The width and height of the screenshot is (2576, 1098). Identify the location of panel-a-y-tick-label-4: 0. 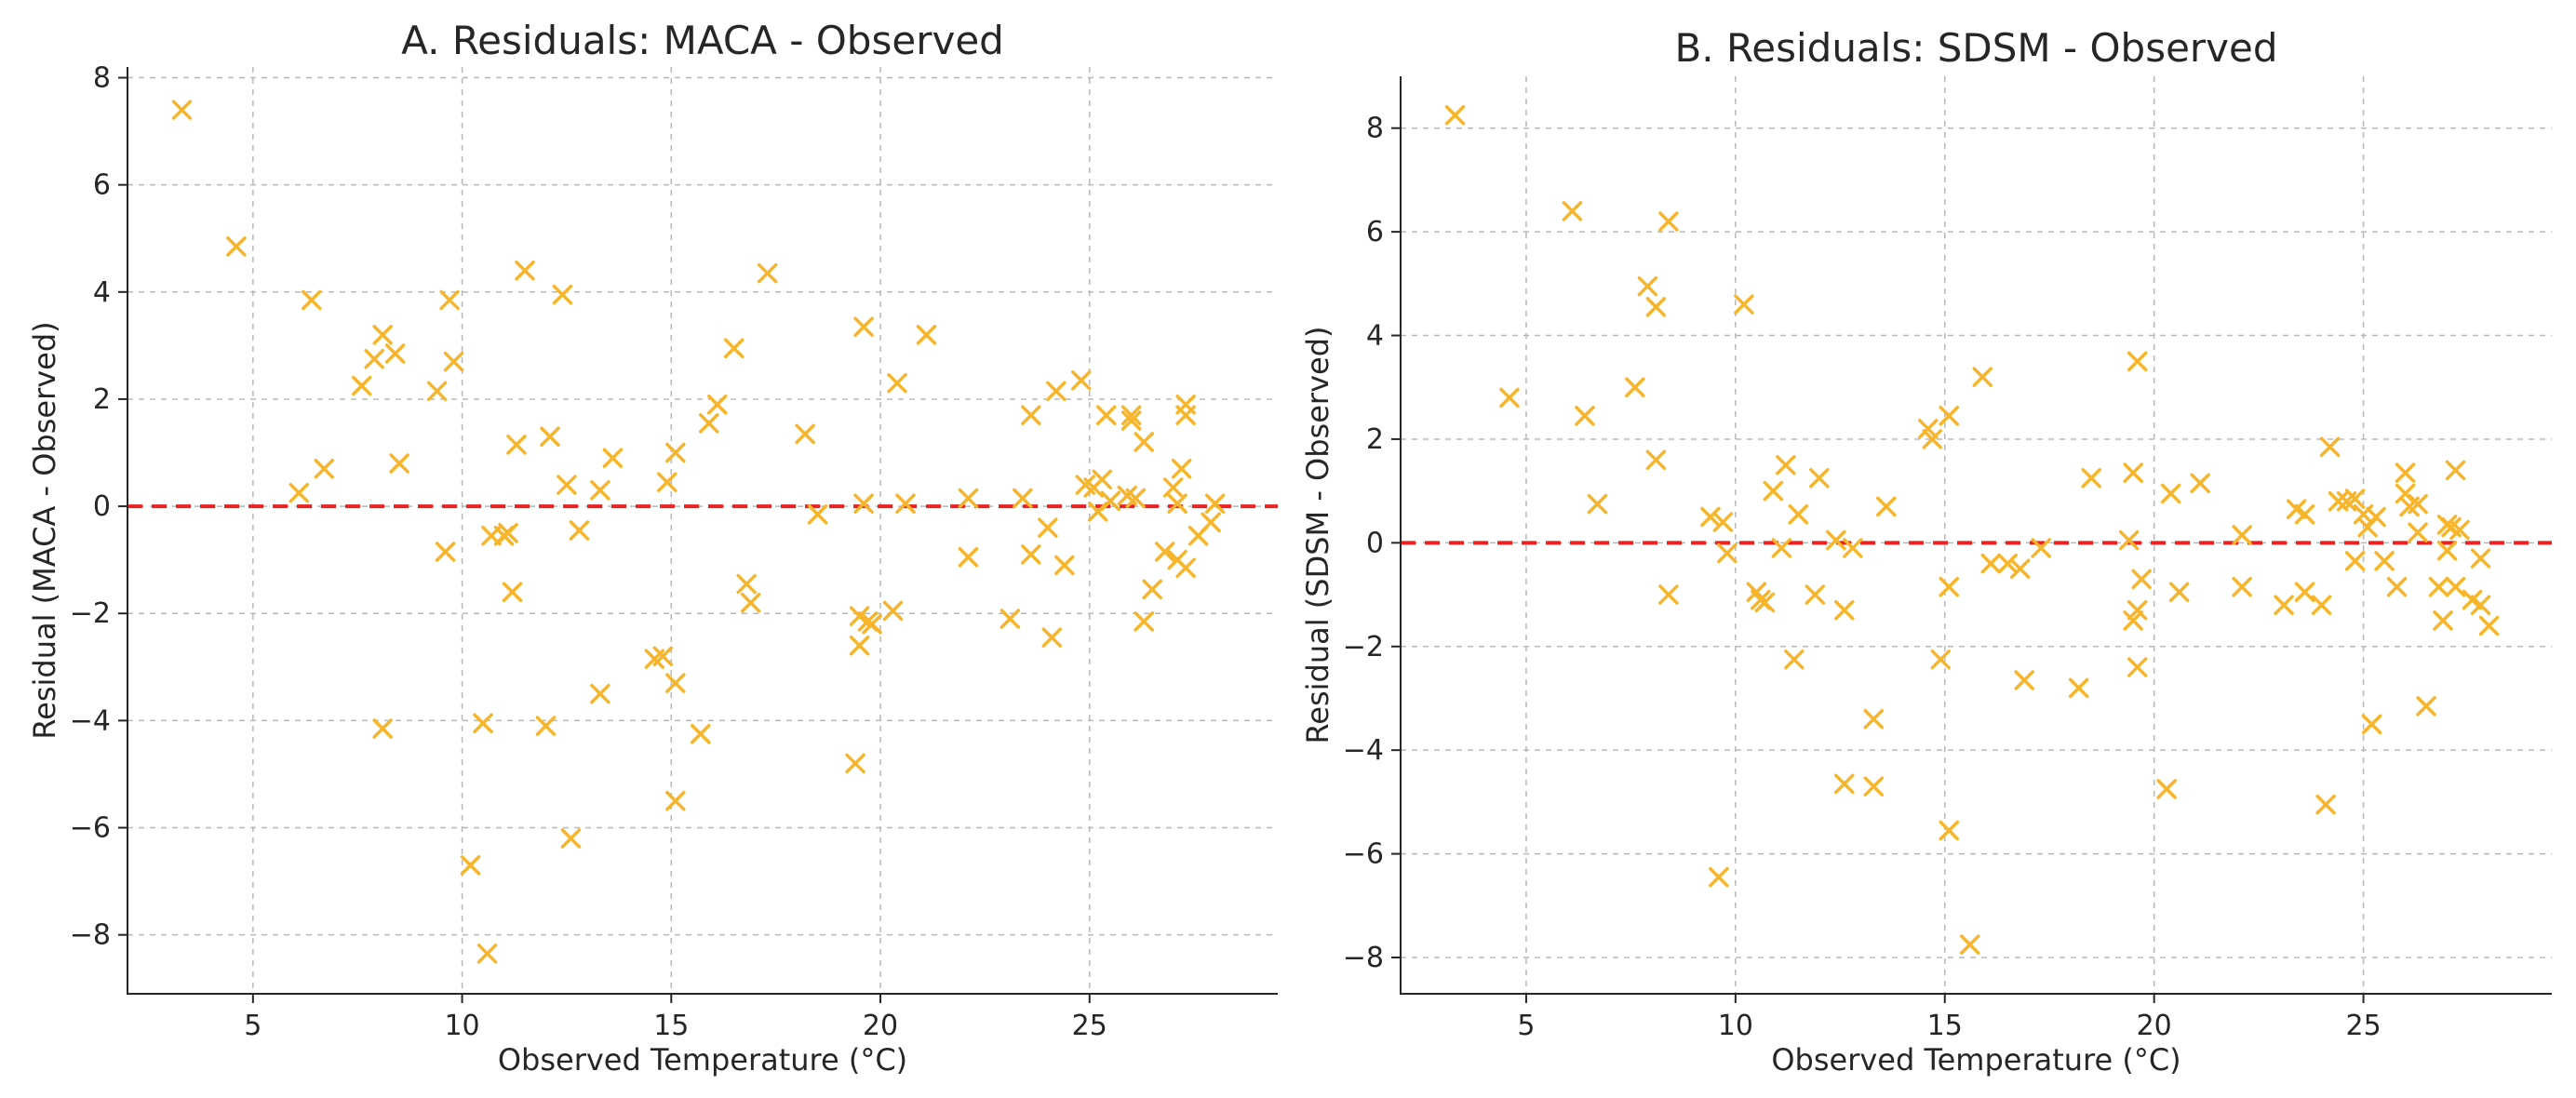
(102, 506).